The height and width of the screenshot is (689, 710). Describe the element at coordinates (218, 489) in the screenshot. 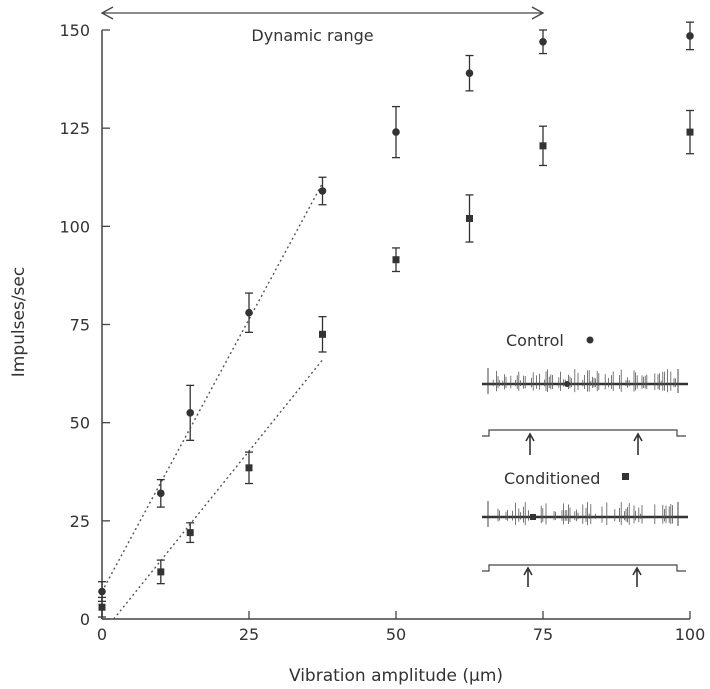

I see `fit-line-conditioned` at that location.